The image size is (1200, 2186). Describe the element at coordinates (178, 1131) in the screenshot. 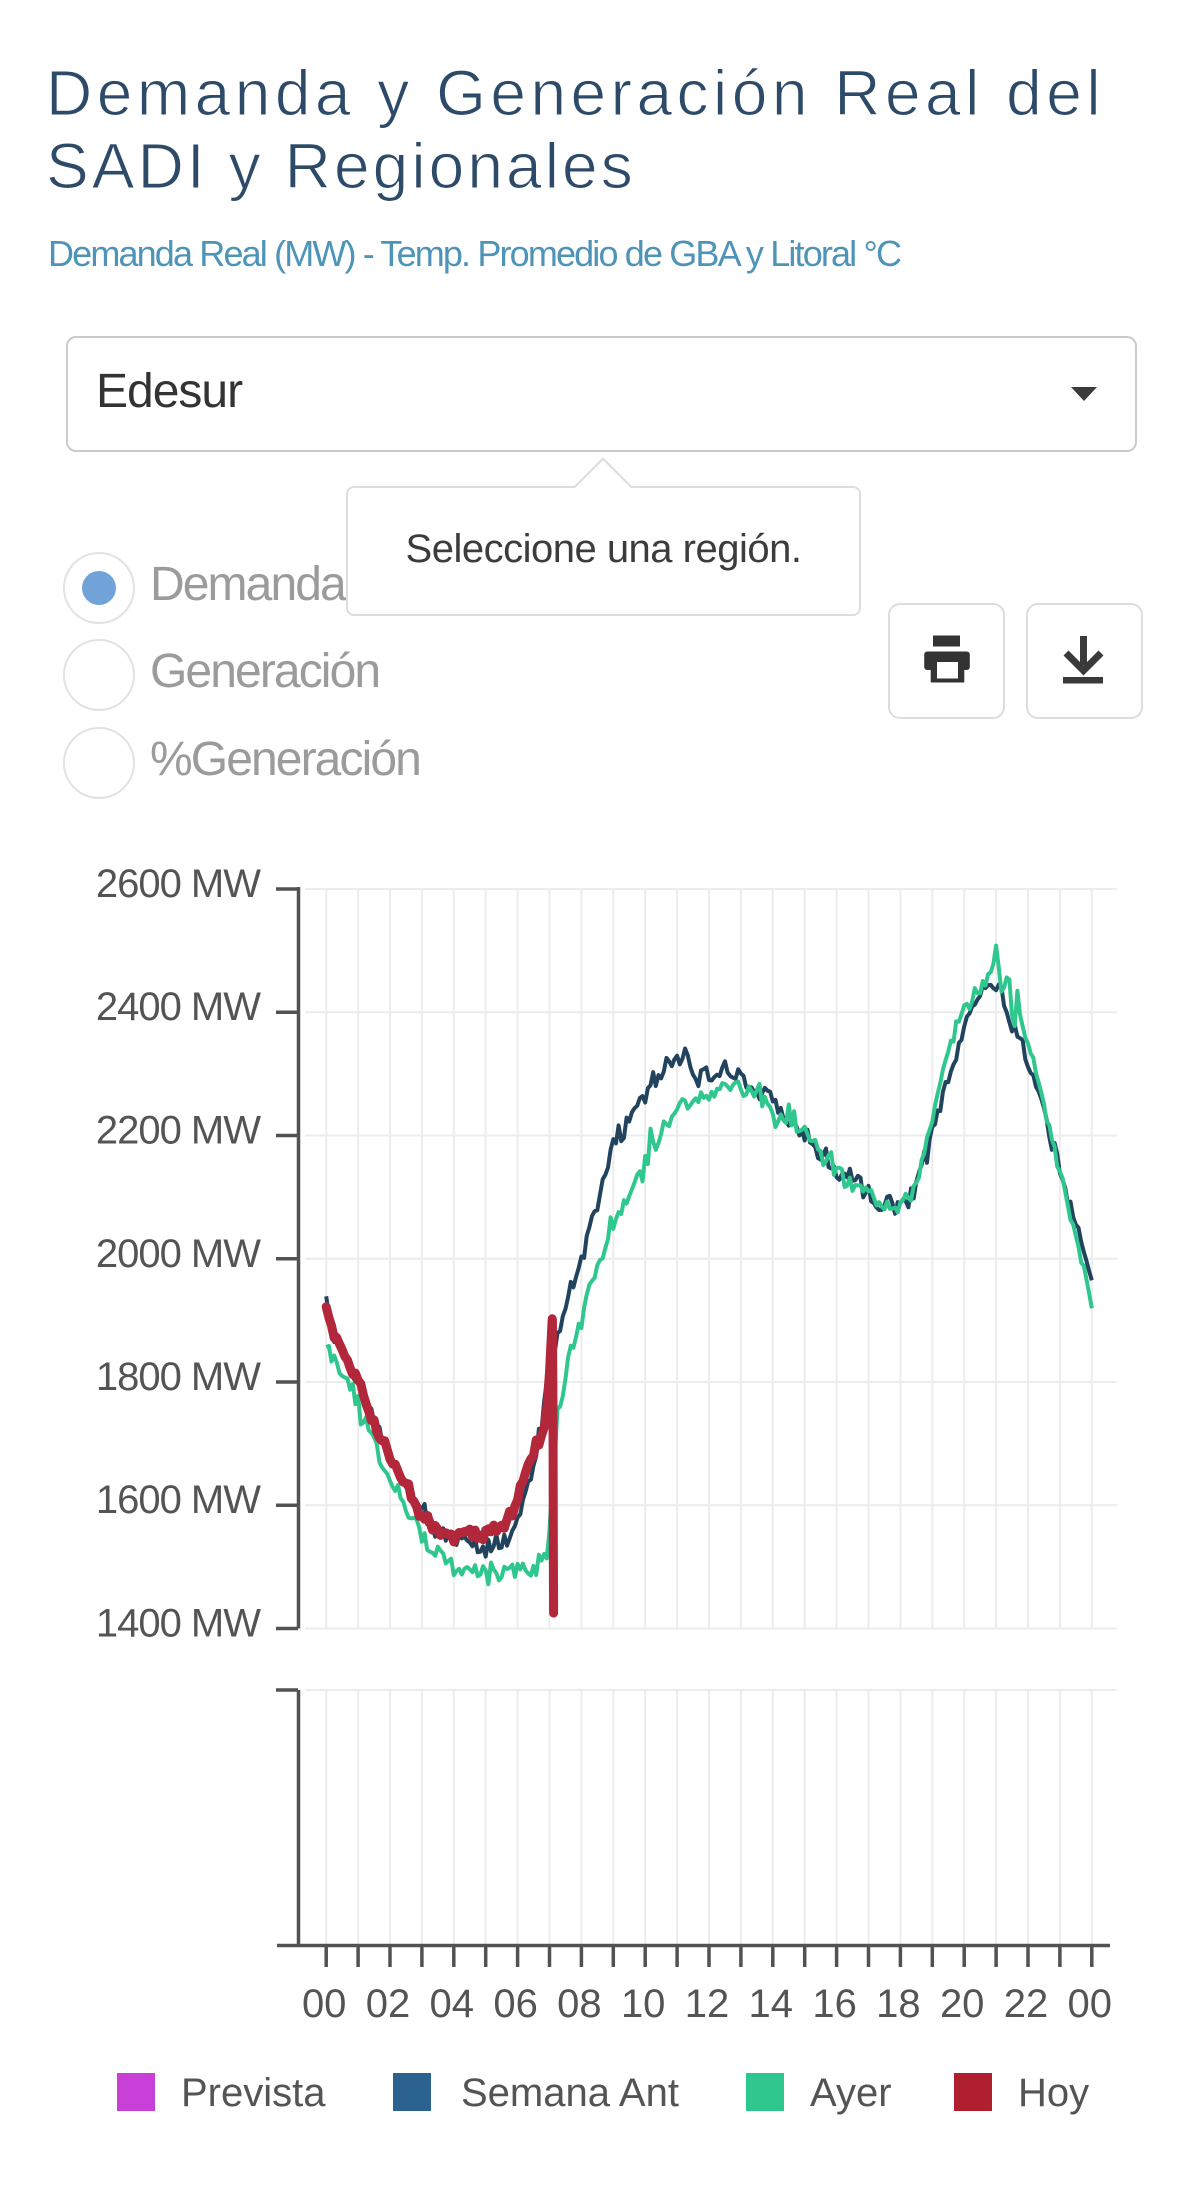

I see `svg-text: 2200 MW` at that location.